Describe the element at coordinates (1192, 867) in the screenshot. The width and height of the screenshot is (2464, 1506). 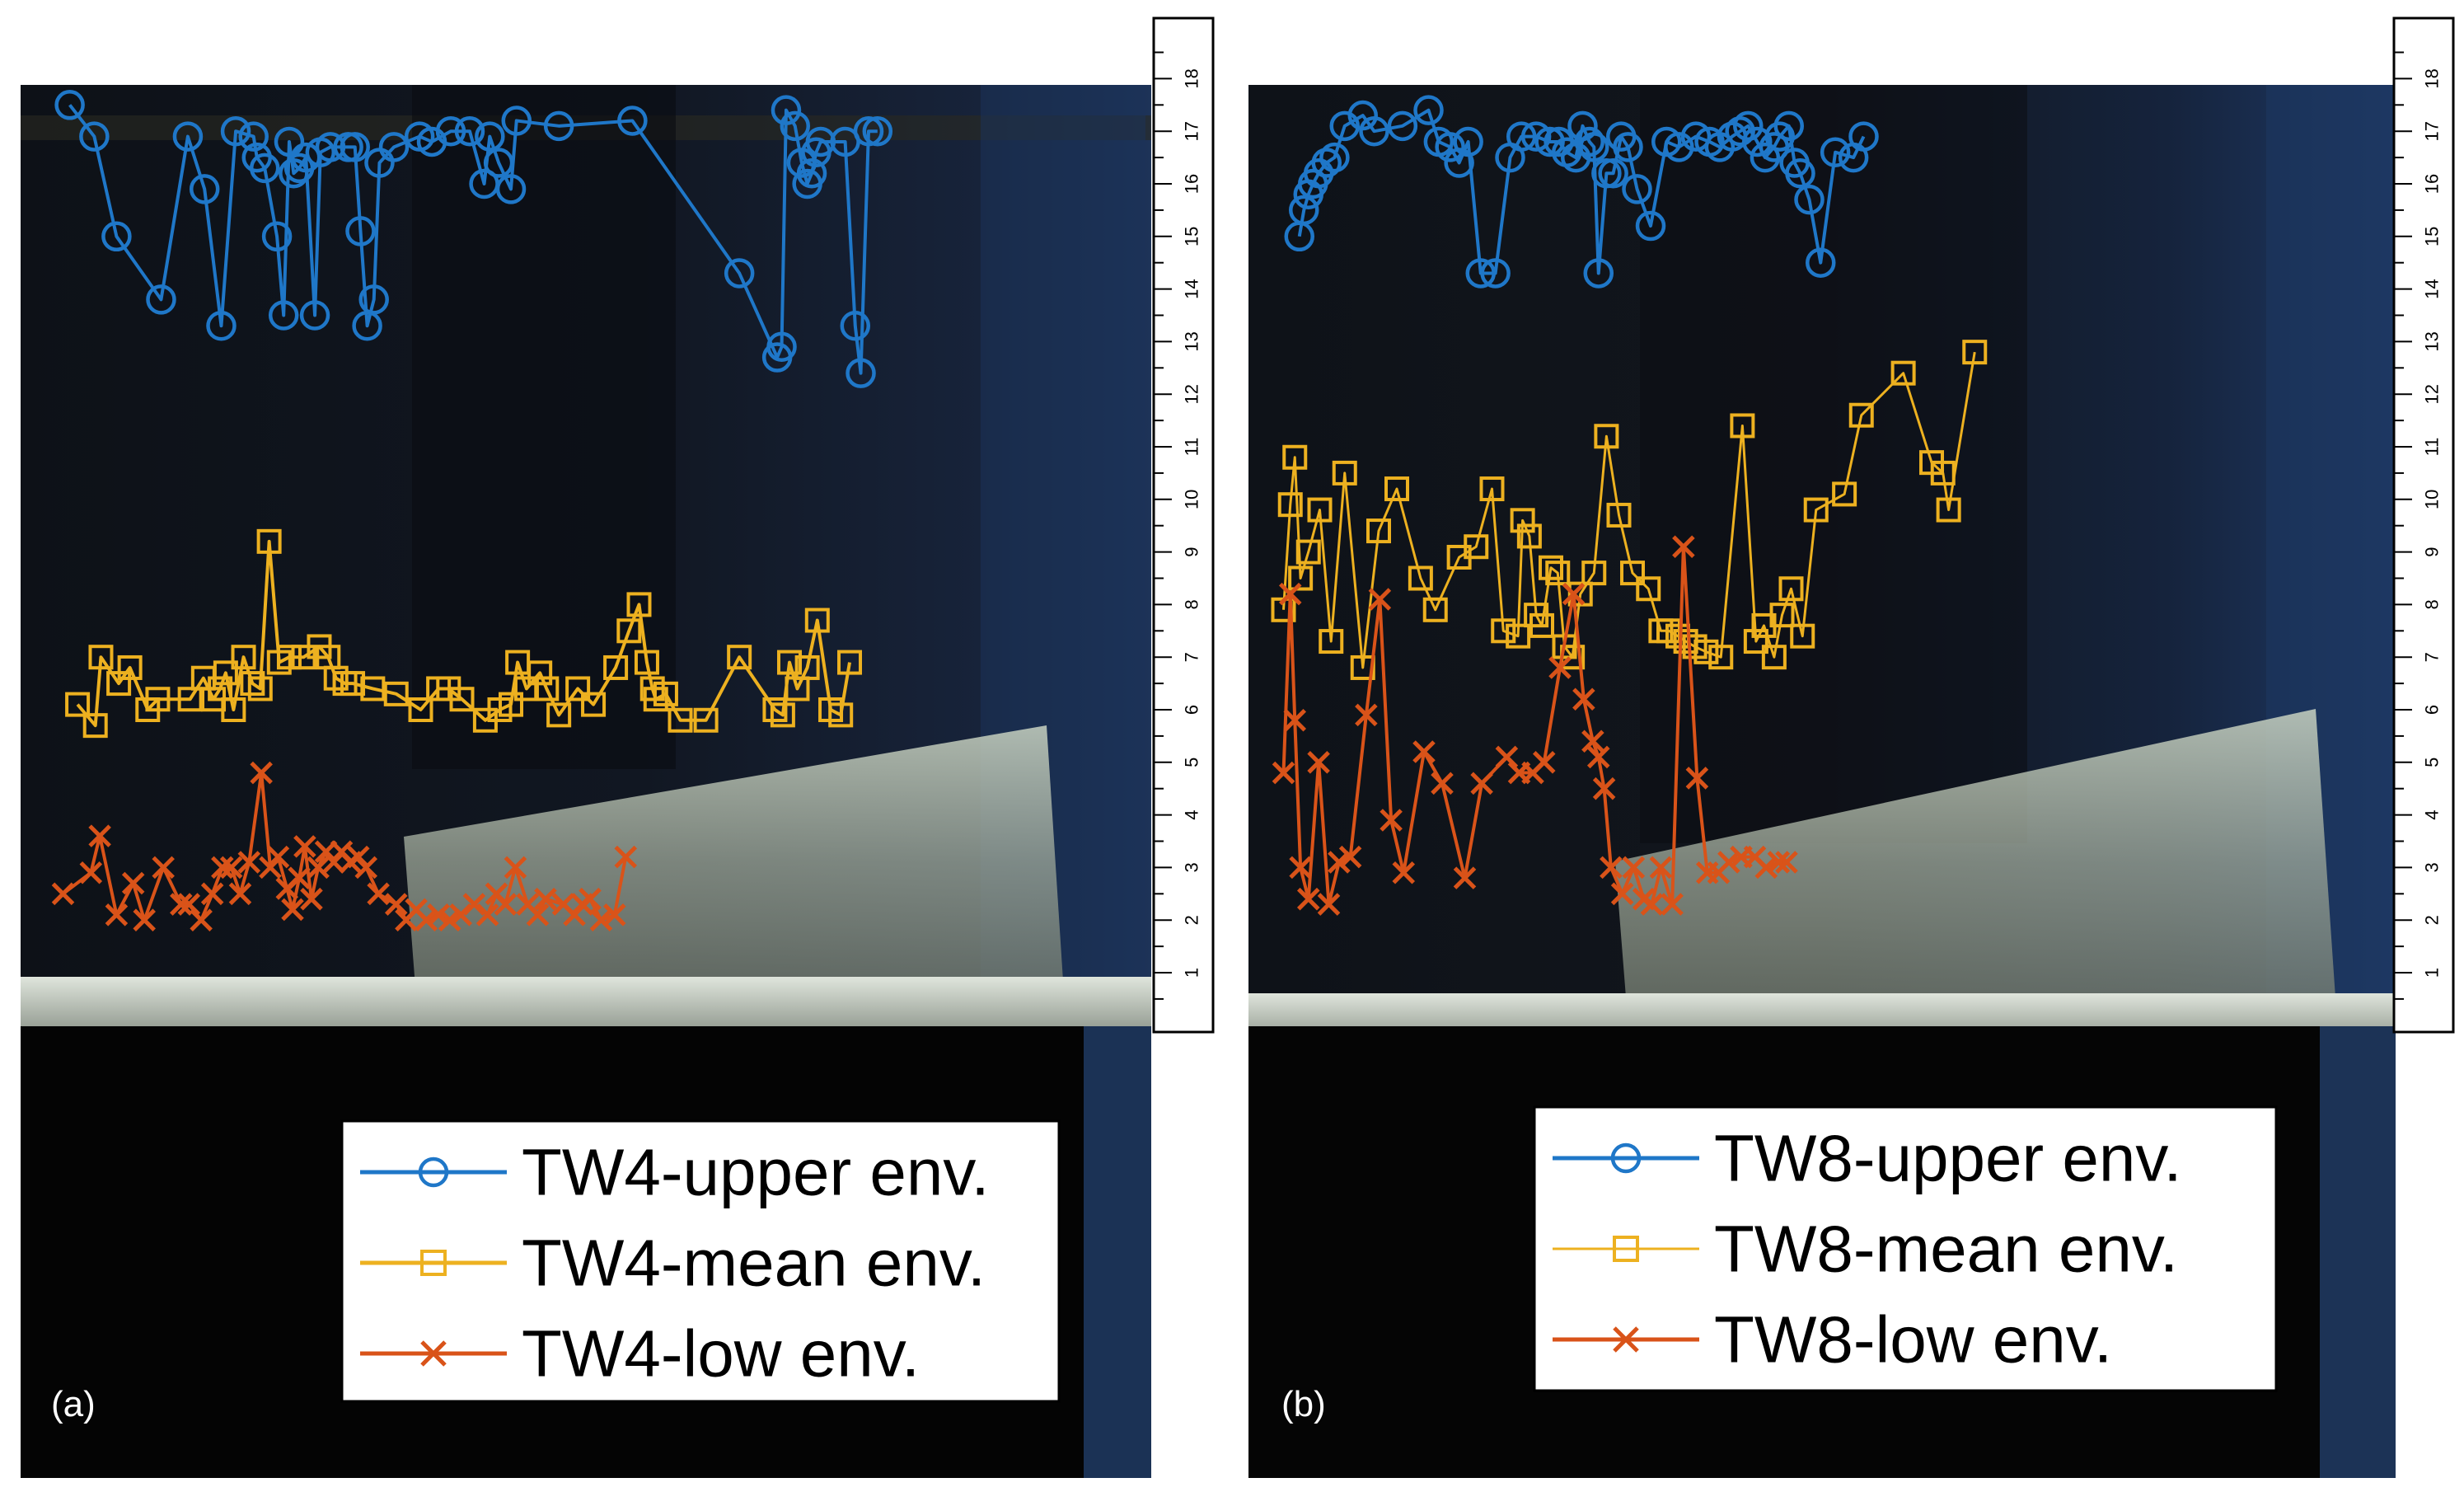
I see `ruler-tick-label: 3` at that location.